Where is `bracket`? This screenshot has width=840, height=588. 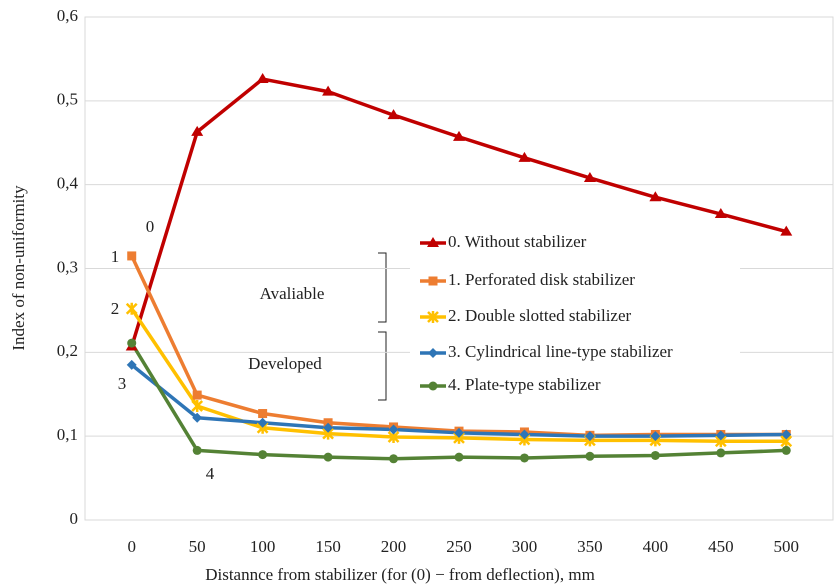 bracket is located at coordinates (382, 326).